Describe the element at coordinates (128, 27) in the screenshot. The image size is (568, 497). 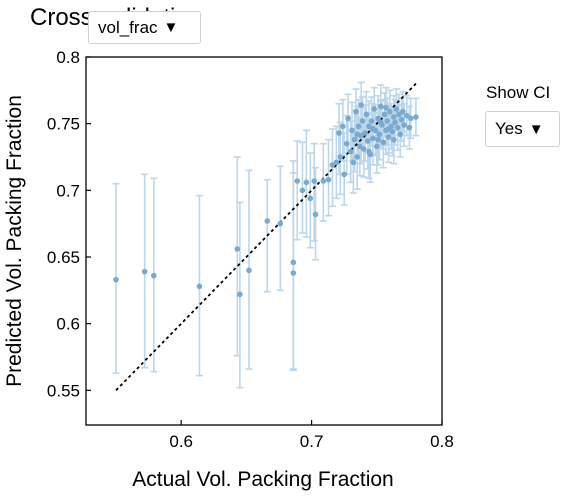
I see `target-select-value: vol_frac` at that location.